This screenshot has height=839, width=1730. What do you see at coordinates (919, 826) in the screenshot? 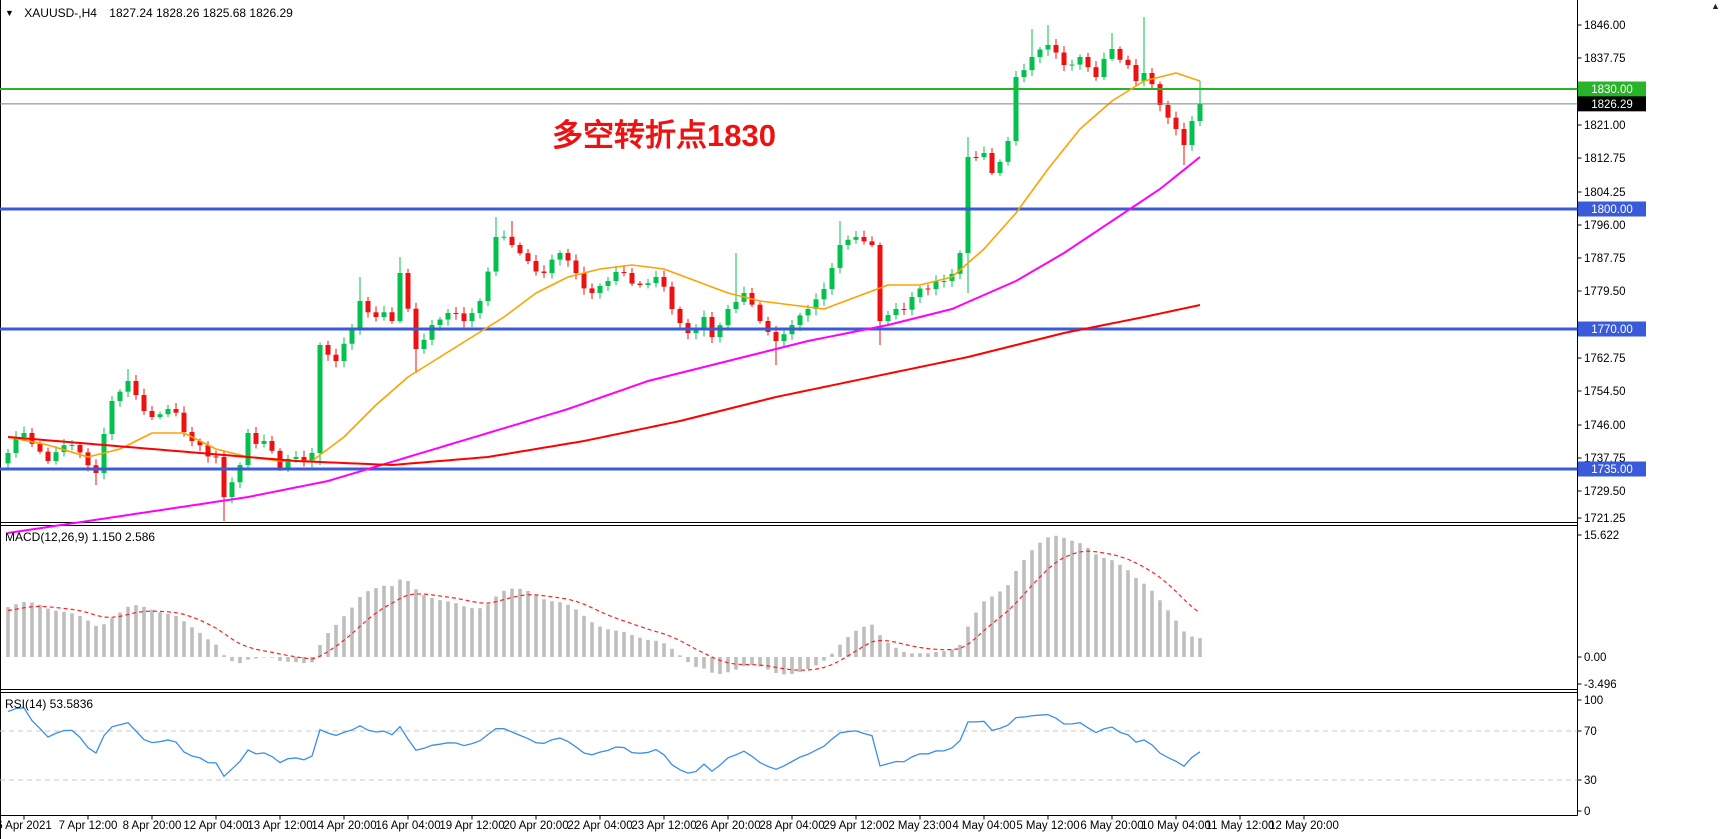
I see `svg-text: 2 May 23:00` at bounding box center [919, 826].